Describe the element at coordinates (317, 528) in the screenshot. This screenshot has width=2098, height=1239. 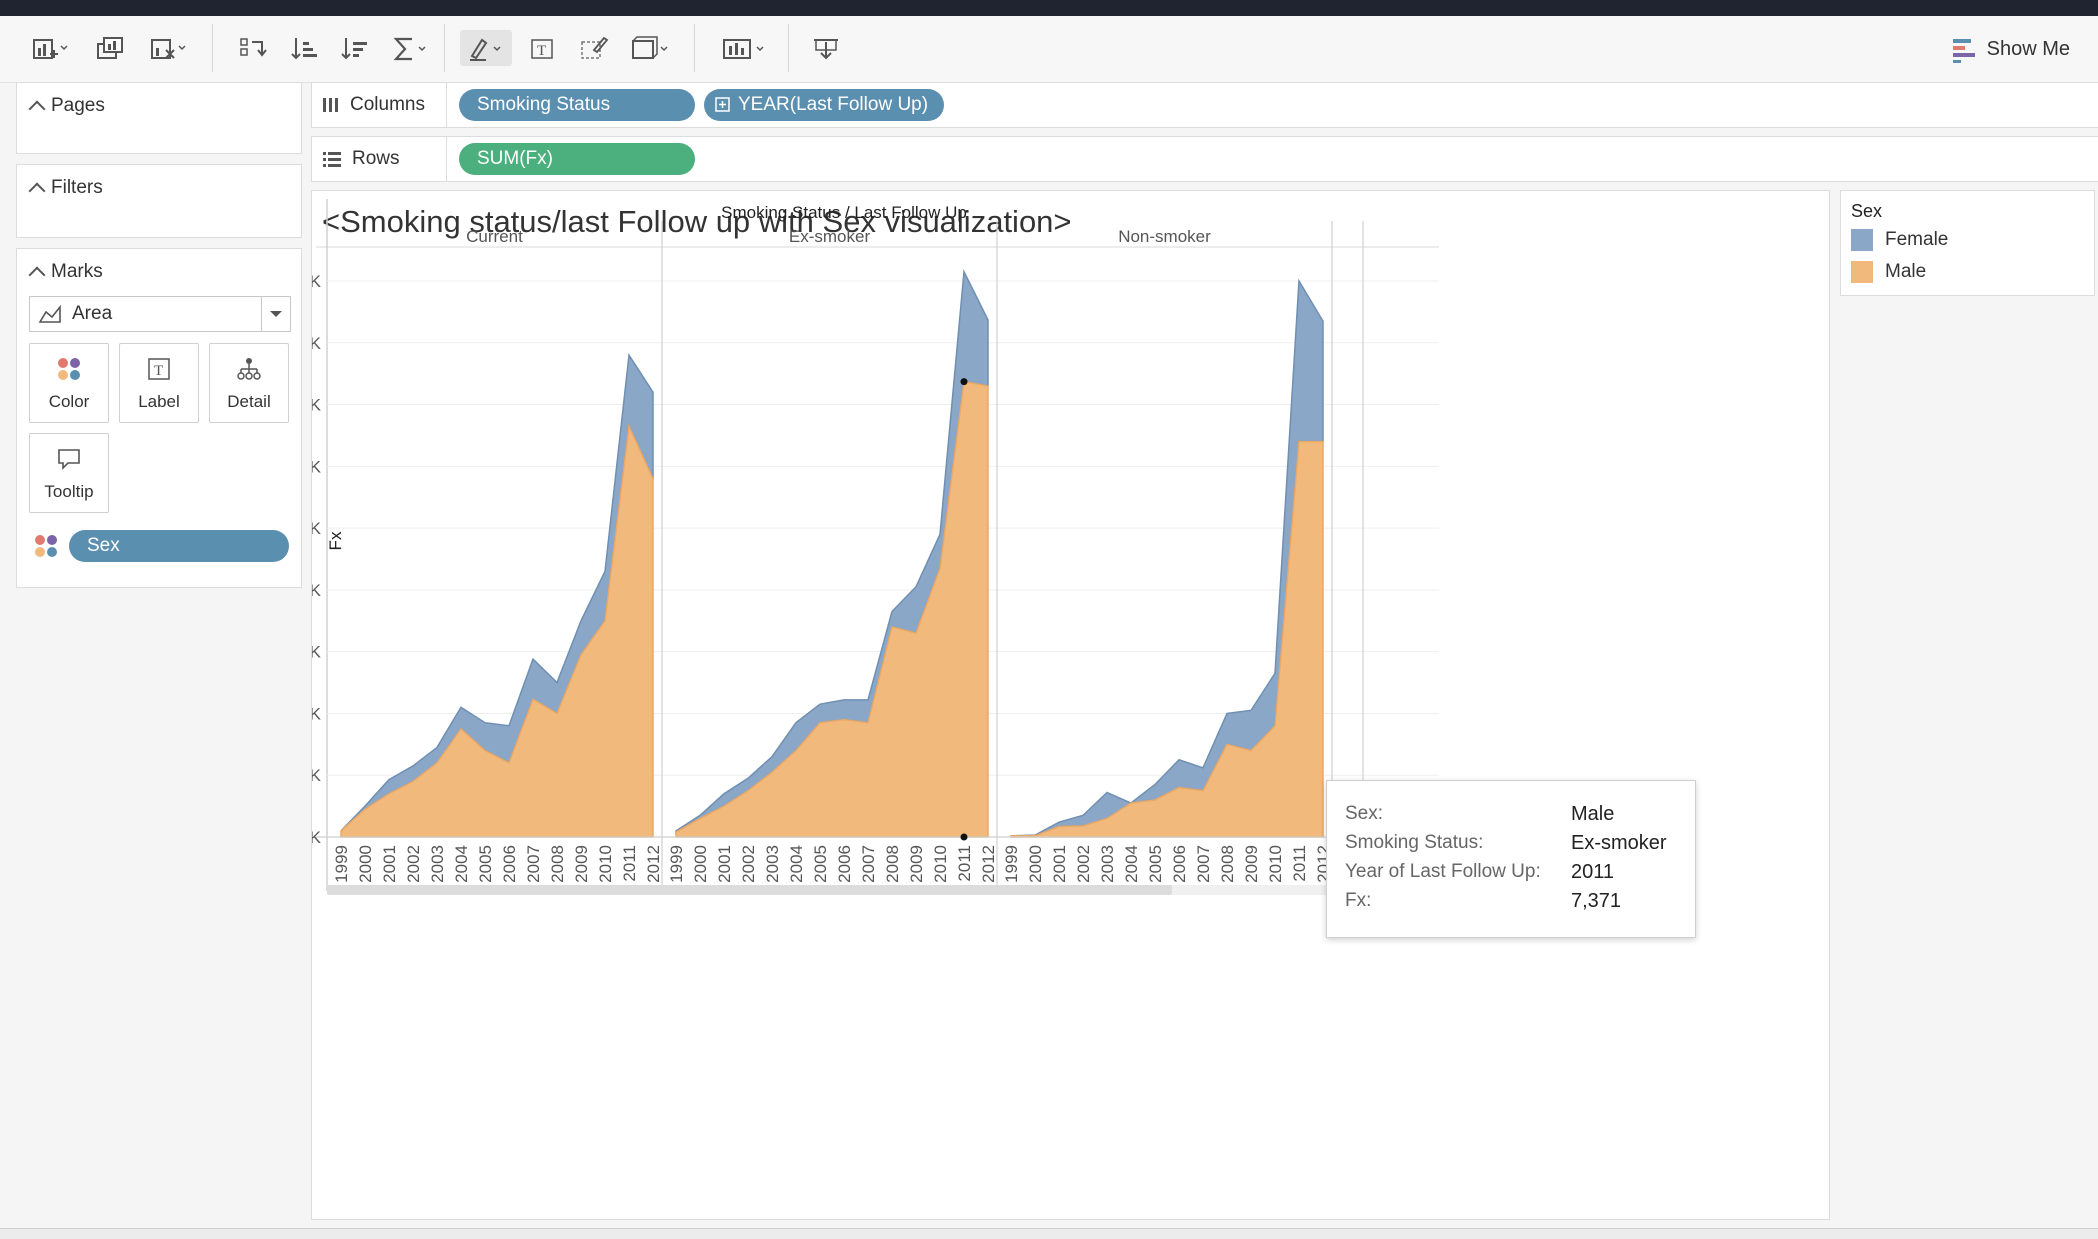
I see `y-tick-label: 5K` at that location.